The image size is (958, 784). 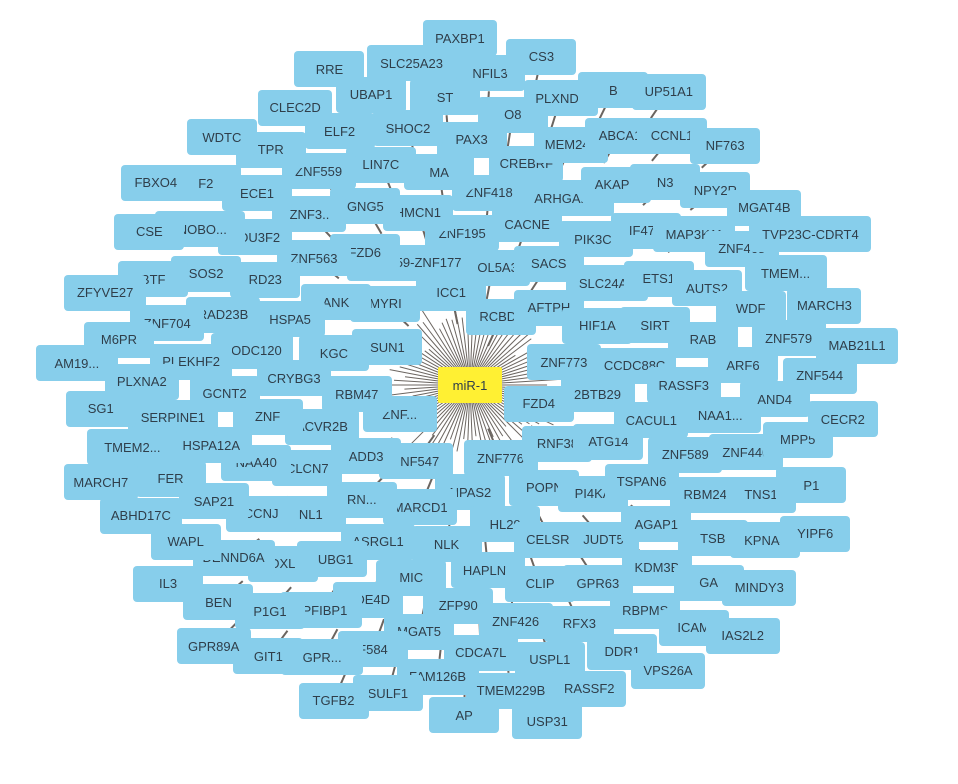 What do you see at coordinates (149, 231) in the screenshot?
I see `gene-node: CSE` at bounding box center [149, 231].